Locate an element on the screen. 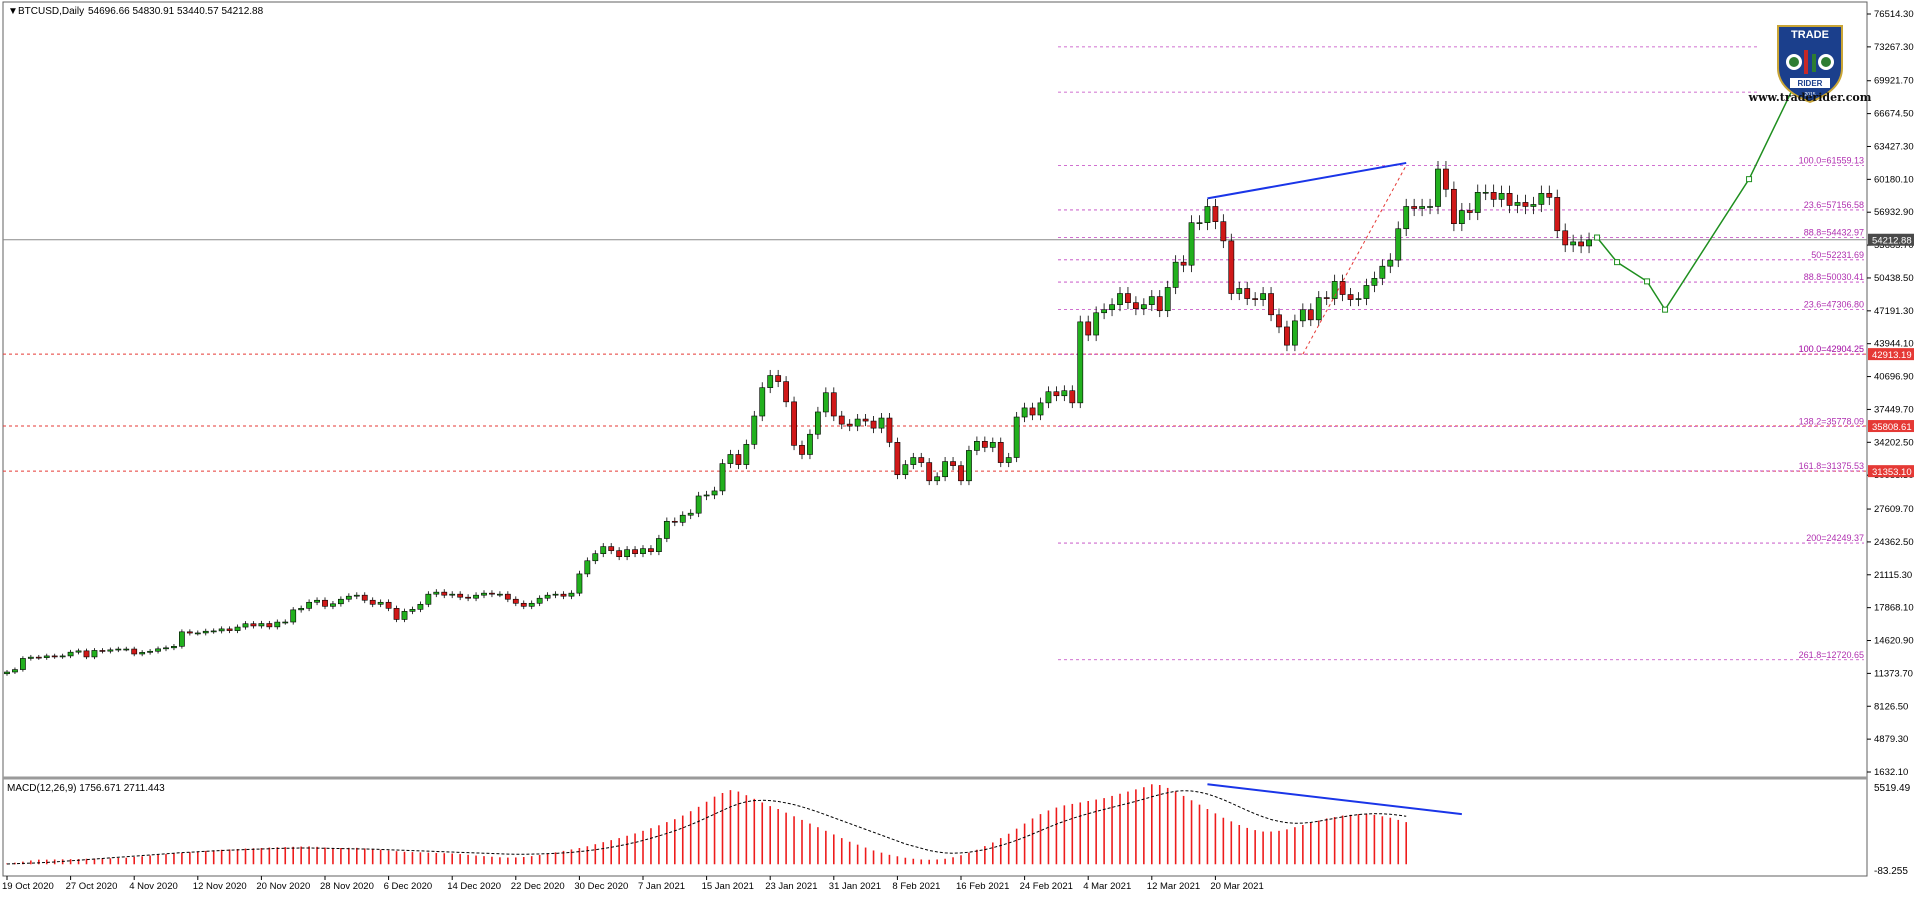 The height and width of the screenshot is (901, 1916). time-tick-label: 15 Jan 2021 is located at coordinates (728, 886).